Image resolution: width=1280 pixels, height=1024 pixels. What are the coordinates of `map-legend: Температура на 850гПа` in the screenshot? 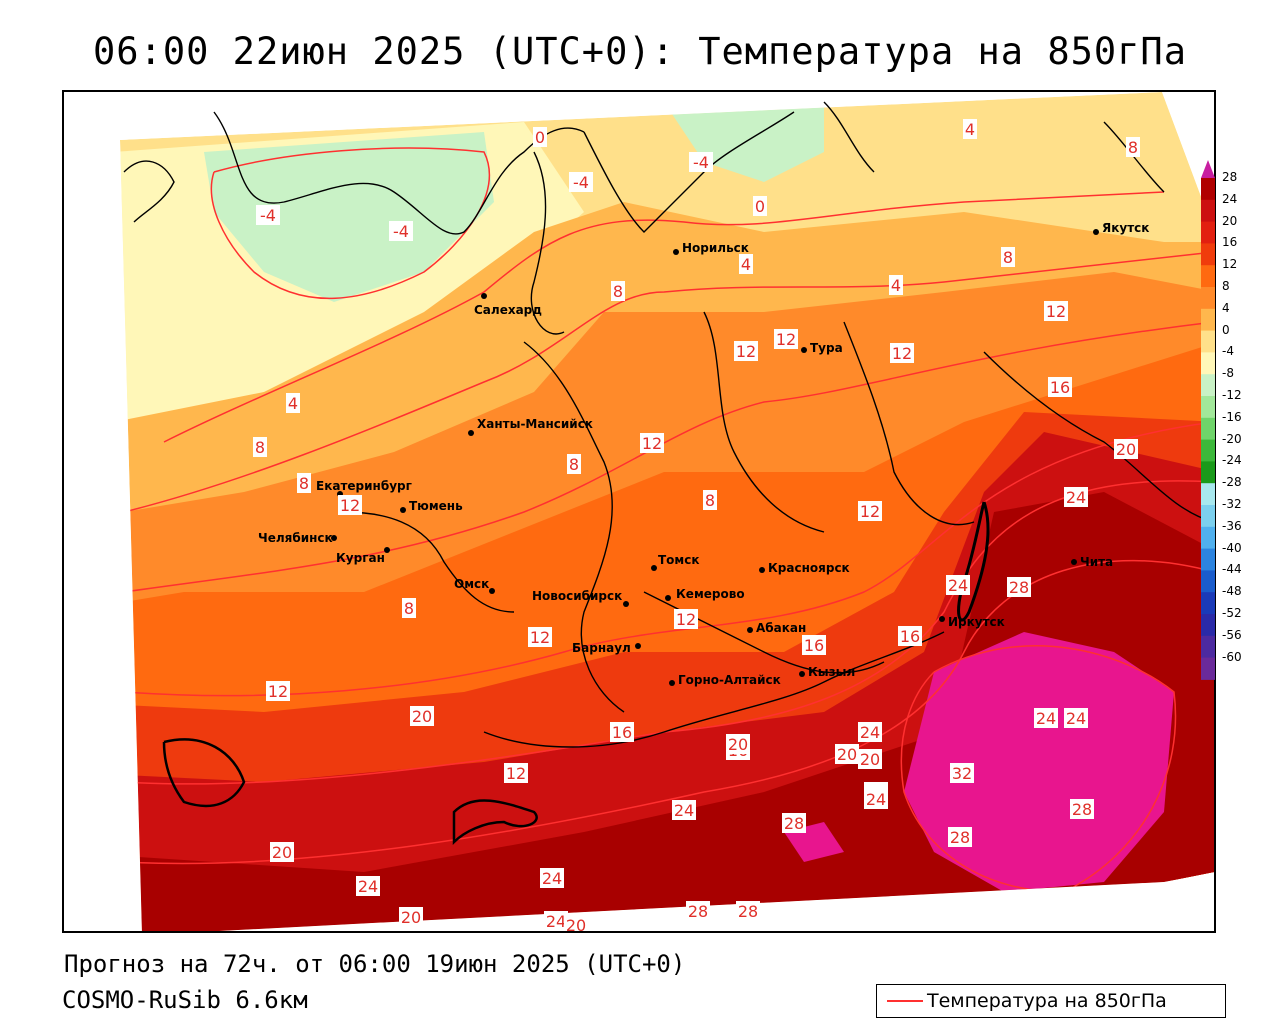 It's located at (1051, 1001).